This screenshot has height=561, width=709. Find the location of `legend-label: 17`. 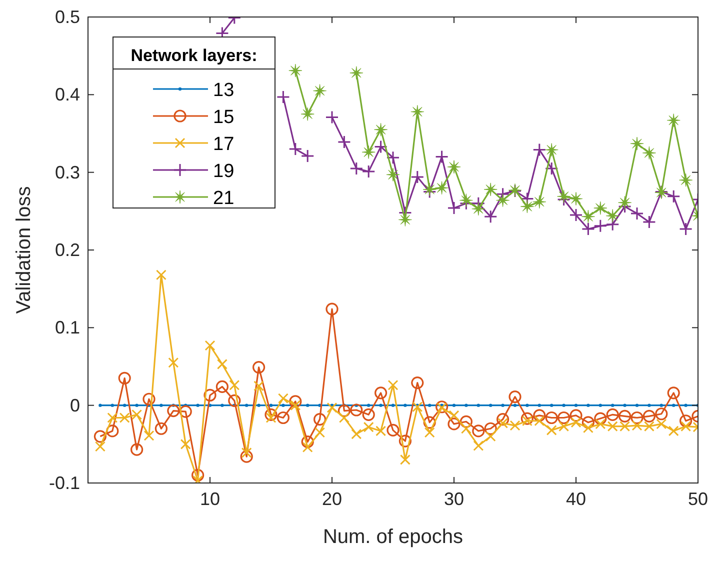

legend-label: 17 is located at coordinates (223, 144).